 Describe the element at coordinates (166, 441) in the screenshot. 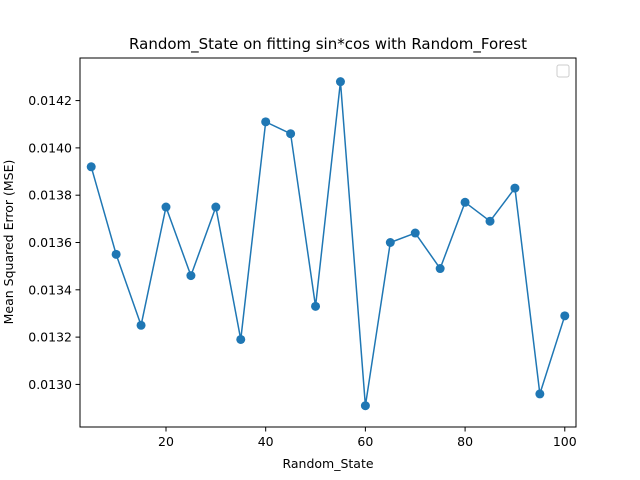

I see `x-tick-label: 20` at that location.